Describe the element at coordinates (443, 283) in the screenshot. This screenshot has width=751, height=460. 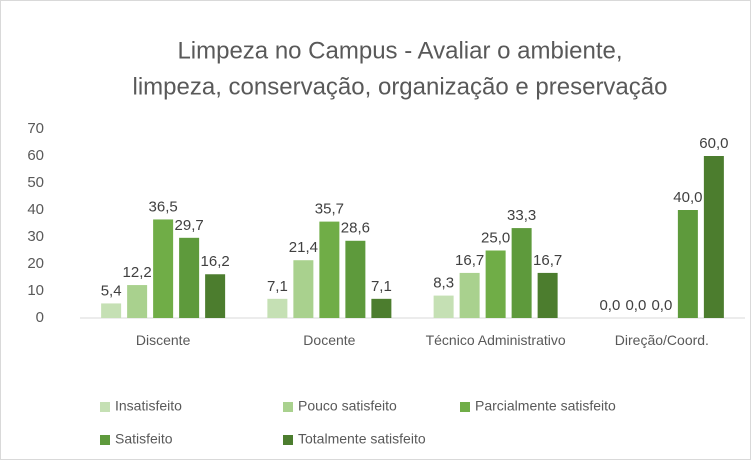
I see `data-label: 8,3` at that location.